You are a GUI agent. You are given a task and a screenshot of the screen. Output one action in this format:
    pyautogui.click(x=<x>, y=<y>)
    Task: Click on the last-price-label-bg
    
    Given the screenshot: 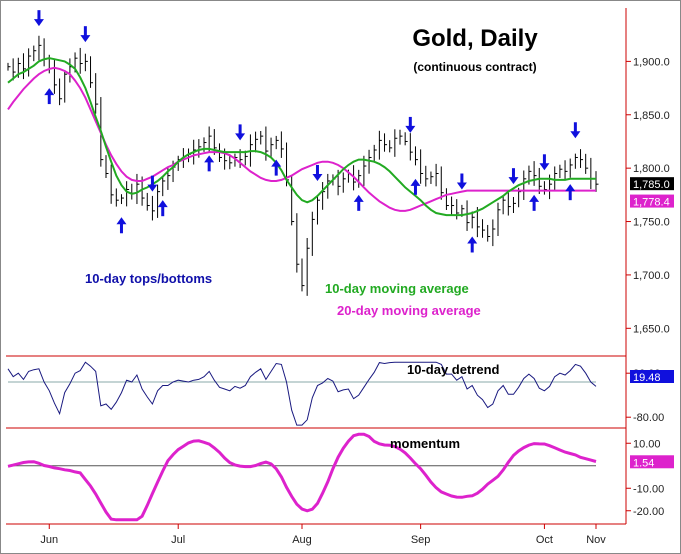 What is the action you would take?
    pyautogui.click(x=652, y=184)
    